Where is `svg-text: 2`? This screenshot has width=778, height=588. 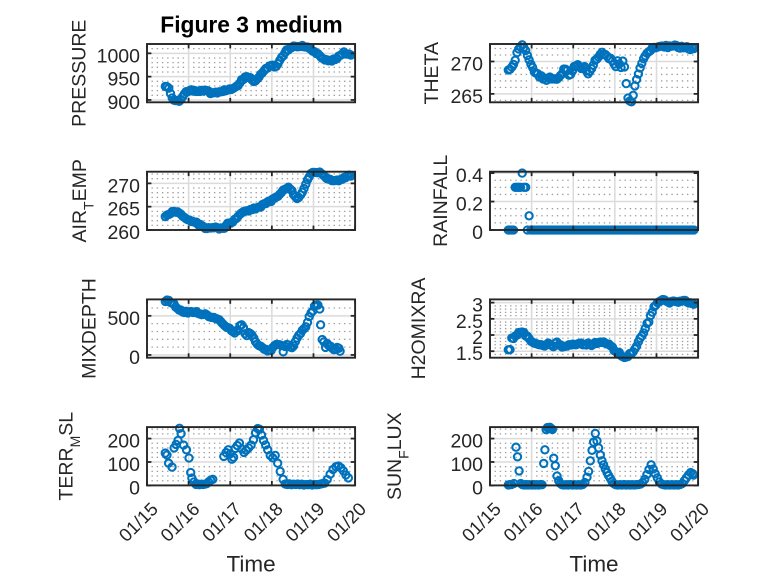 svg-text: 2 is located at coordinates (477, 338).